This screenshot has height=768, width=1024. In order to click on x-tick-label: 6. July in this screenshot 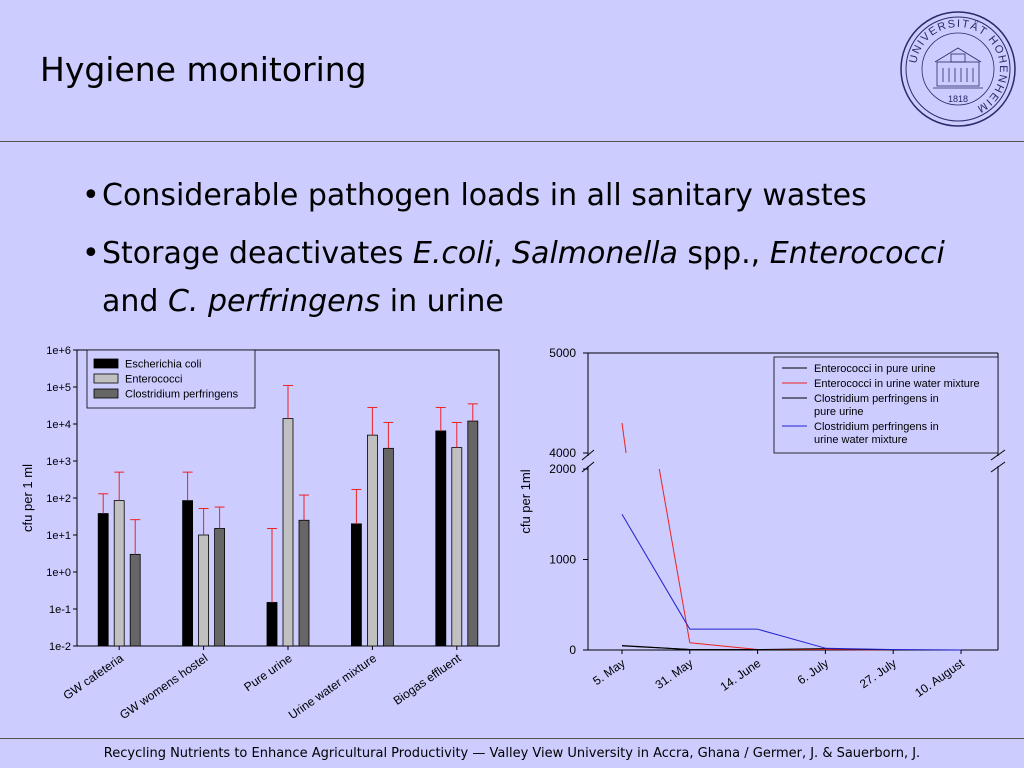, I will do `click(813, 671)`.